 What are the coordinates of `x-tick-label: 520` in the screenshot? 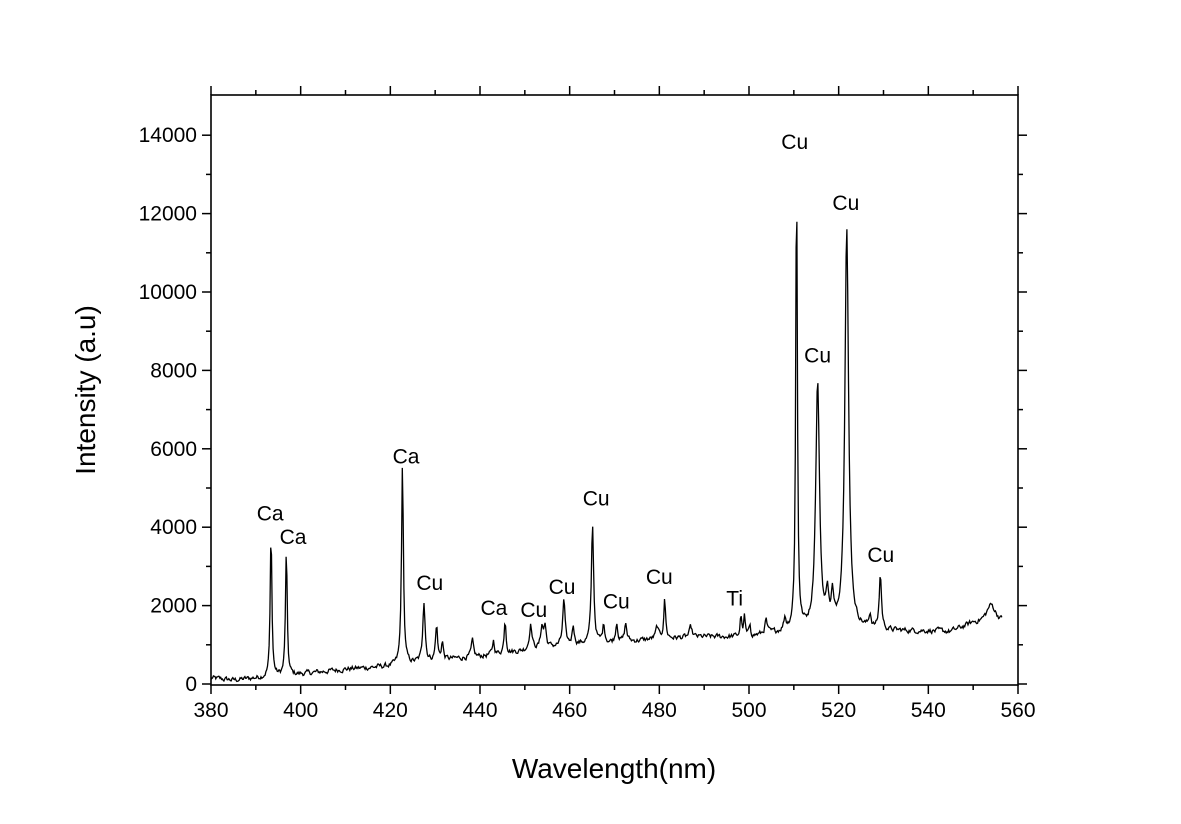 It's located at (838, 710).